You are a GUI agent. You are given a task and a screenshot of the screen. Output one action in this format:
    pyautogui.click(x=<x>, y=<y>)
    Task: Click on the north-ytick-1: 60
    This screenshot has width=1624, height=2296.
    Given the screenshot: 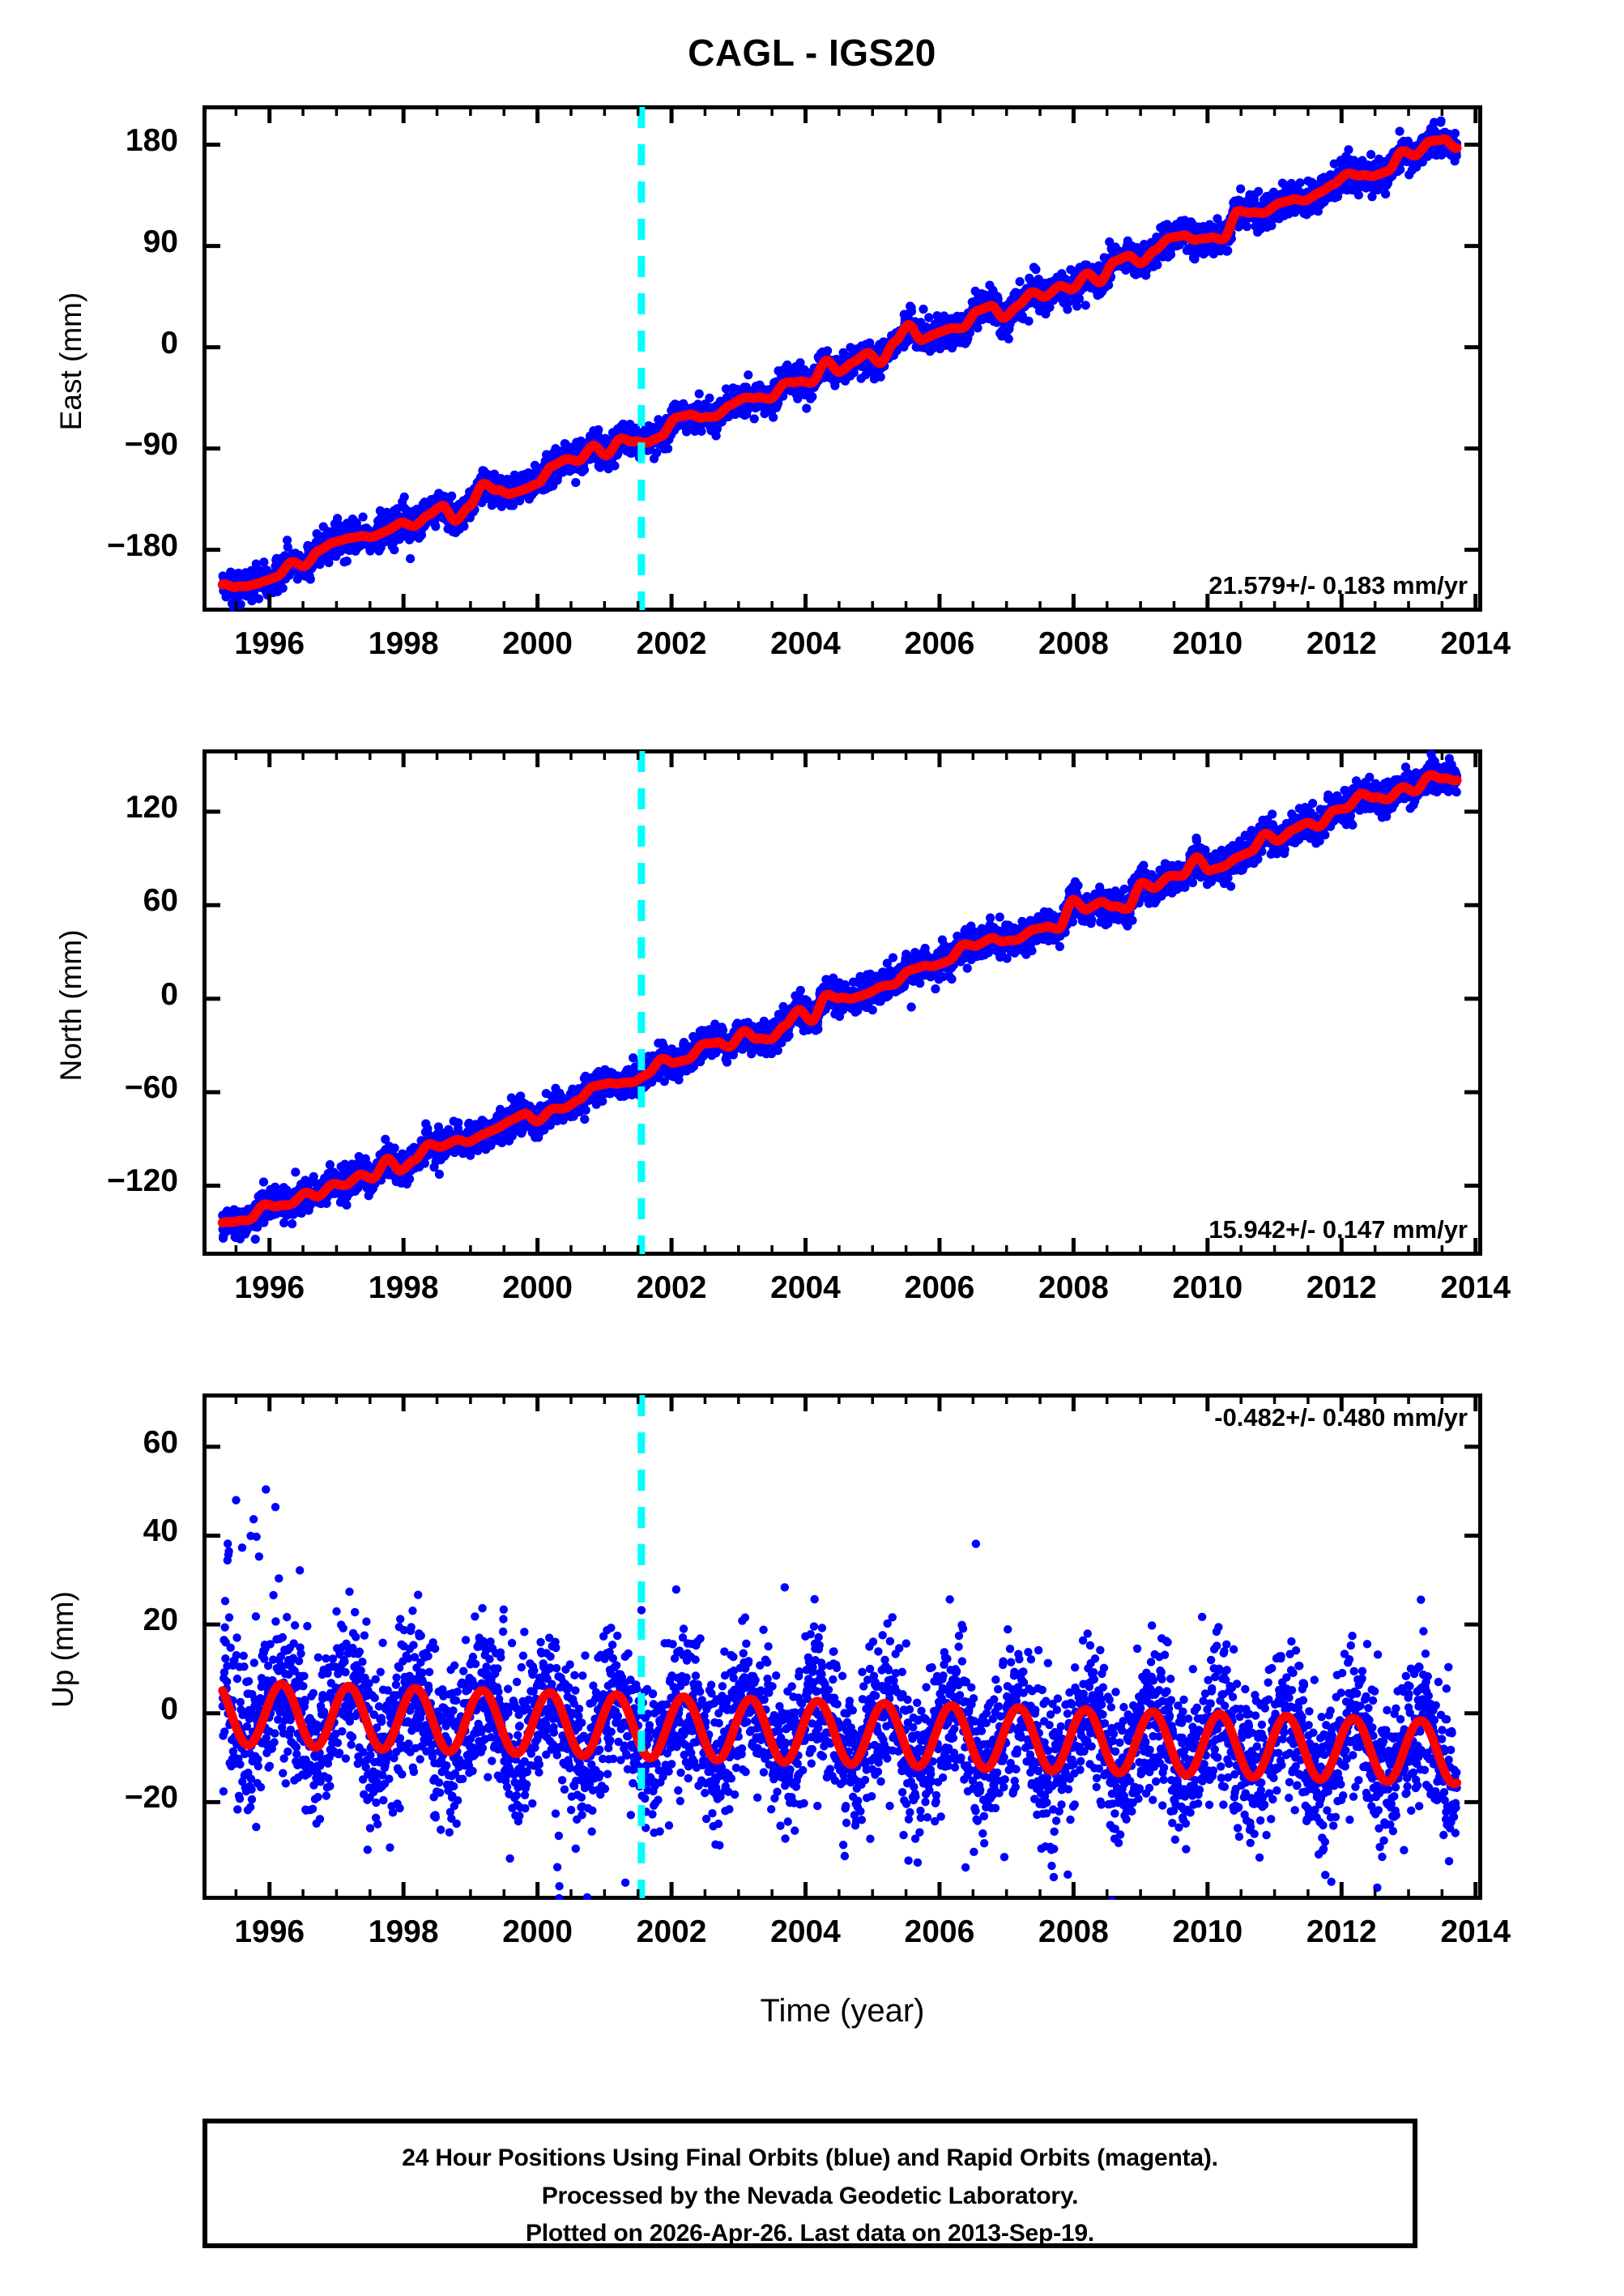 What is the action you would take?
    pyautogui.click(x=160, y=901)
    